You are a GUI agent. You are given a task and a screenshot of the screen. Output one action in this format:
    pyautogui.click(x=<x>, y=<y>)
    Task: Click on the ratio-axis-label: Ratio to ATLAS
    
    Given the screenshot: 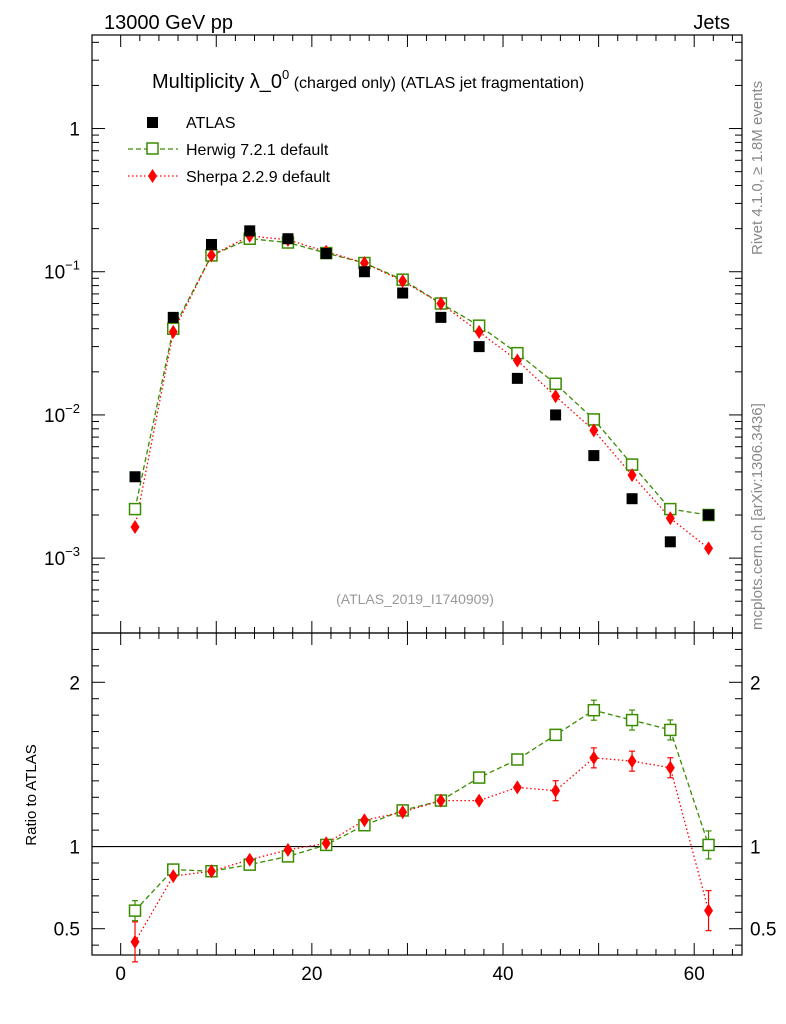 What is the action you would take?
    pyautogui.click(x=31, y=794)
    